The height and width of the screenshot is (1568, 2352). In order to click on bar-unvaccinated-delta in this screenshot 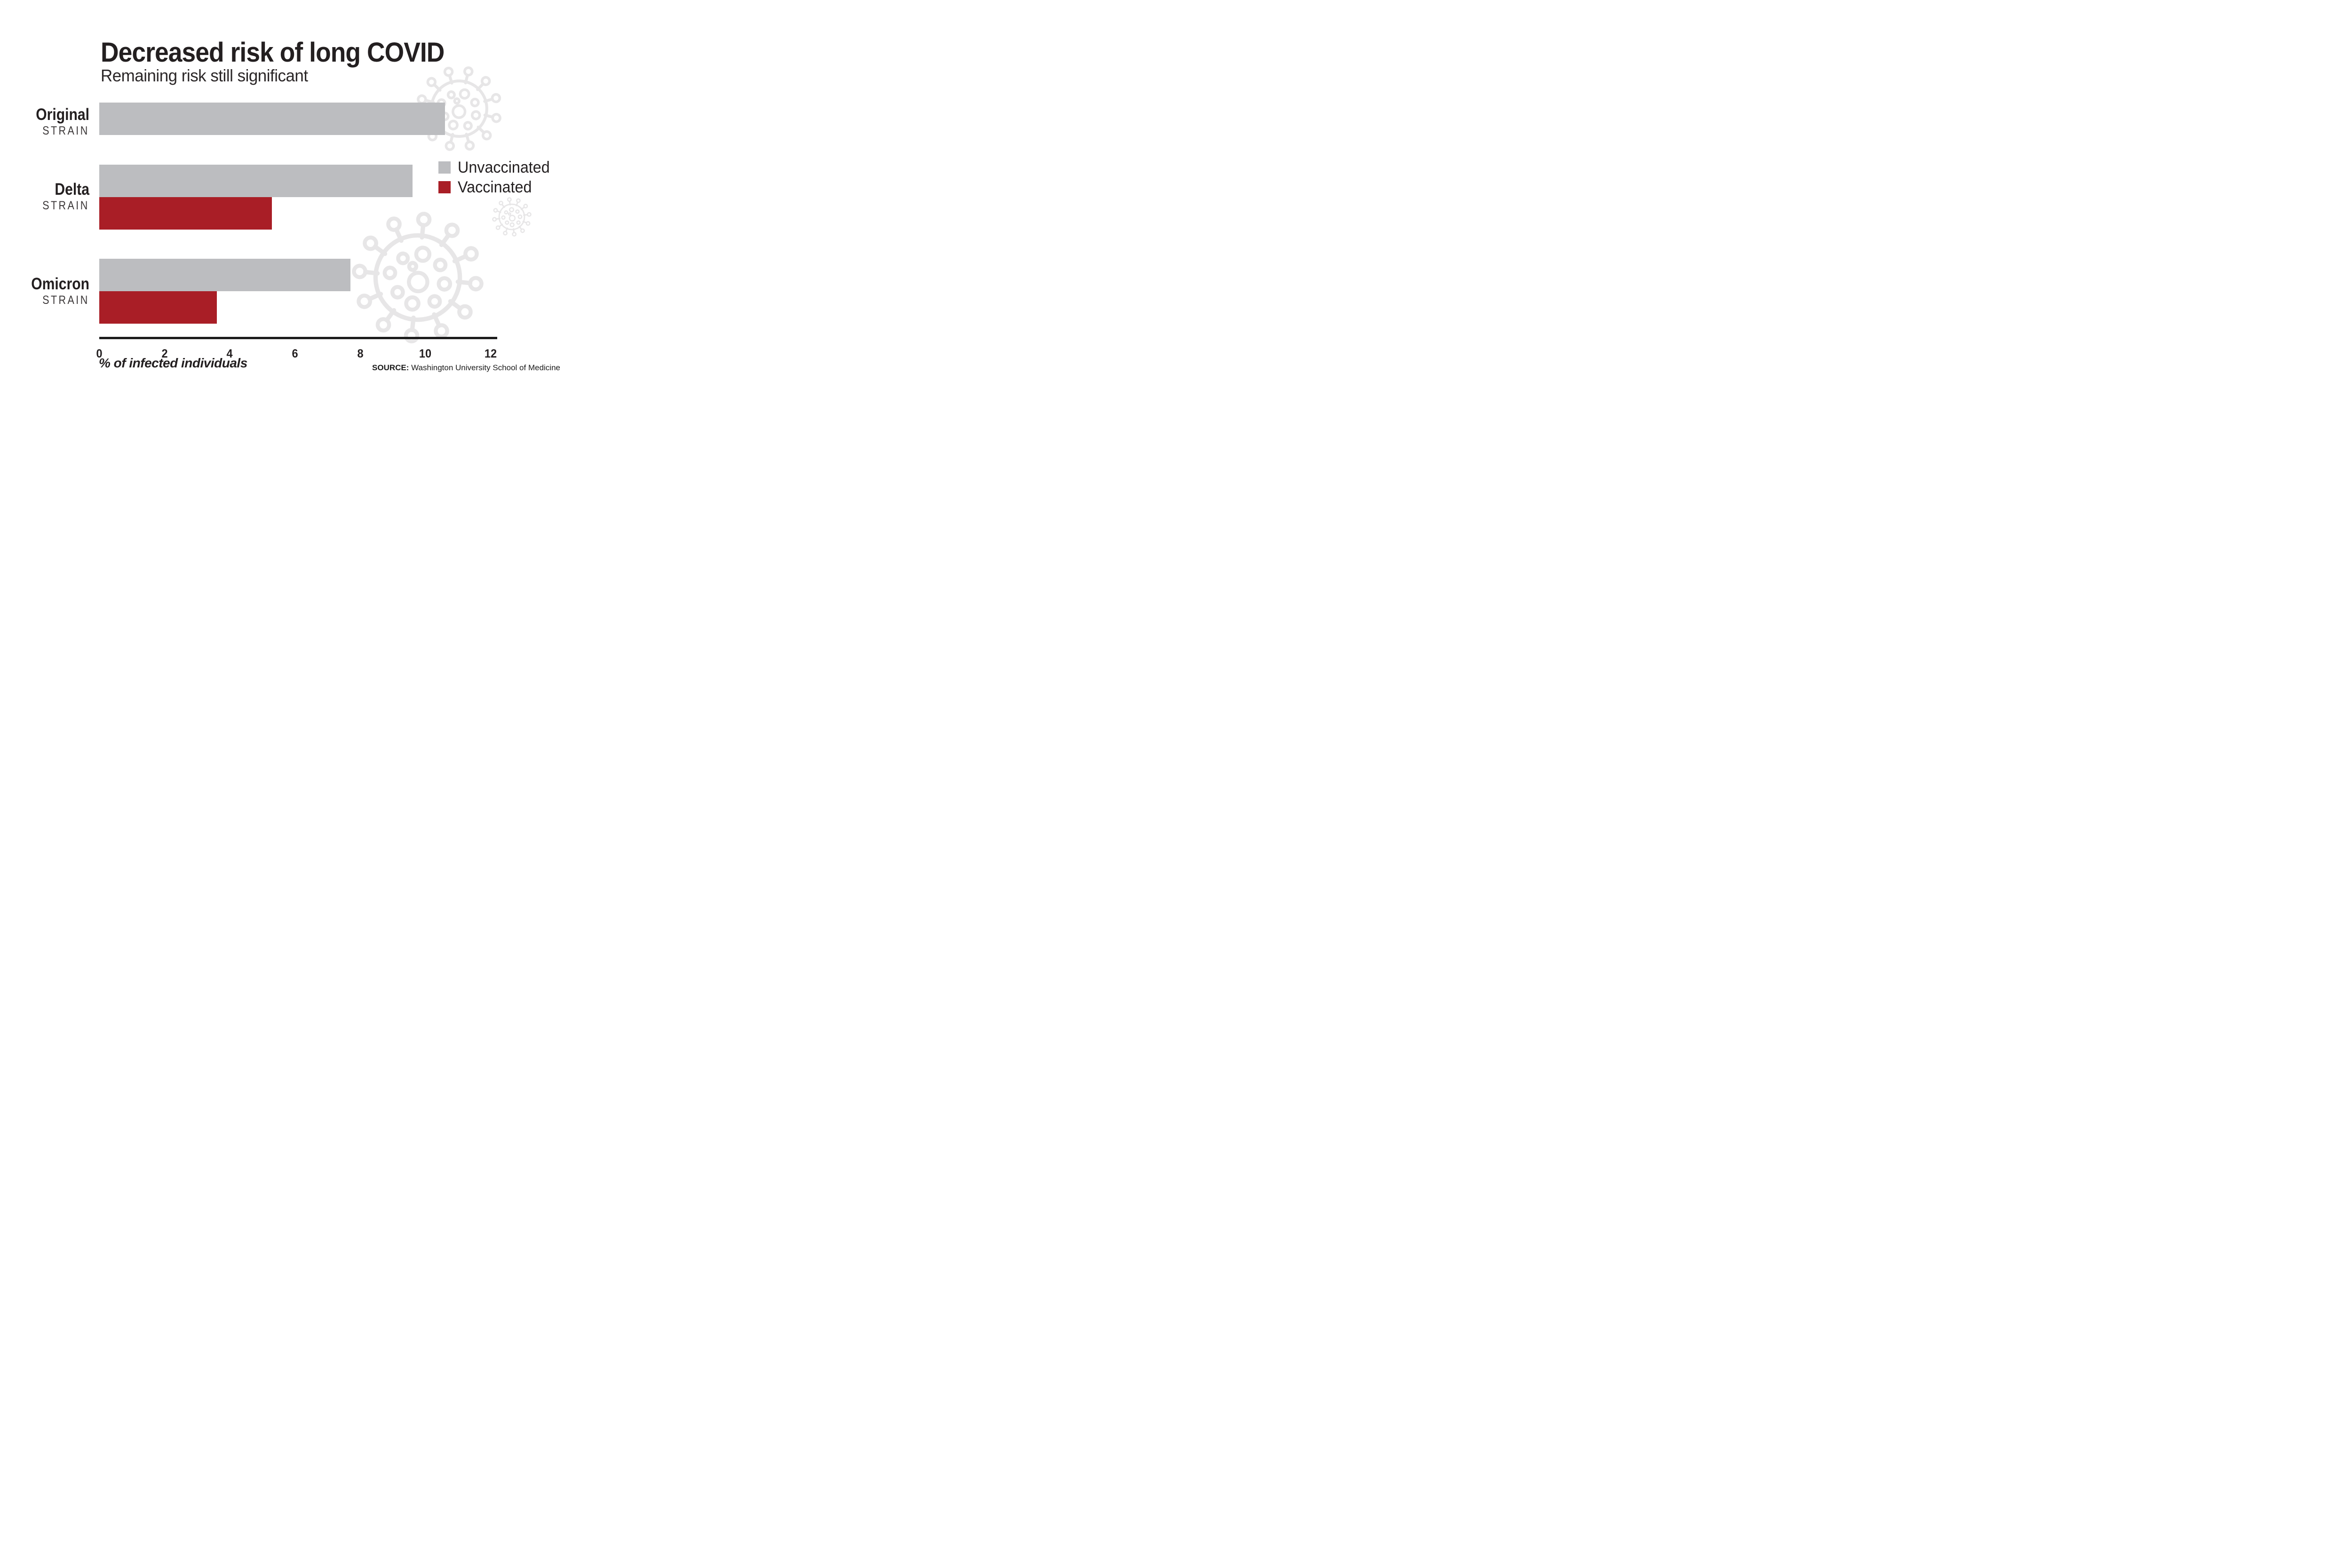, I will do `click(256, 181)`.